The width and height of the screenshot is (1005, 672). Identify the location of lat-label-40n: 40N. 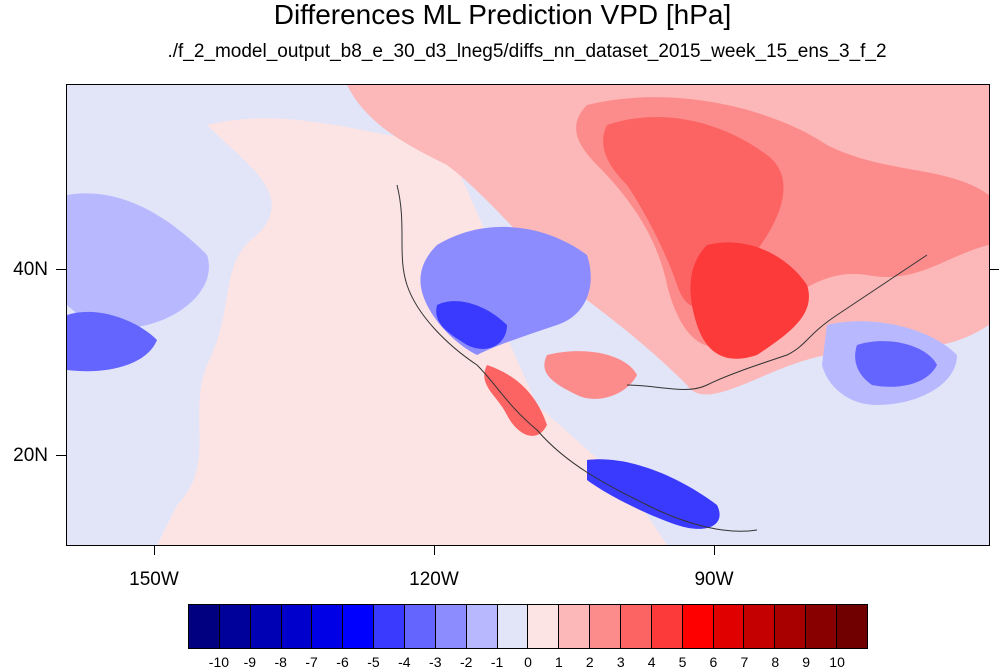
(30, 269).